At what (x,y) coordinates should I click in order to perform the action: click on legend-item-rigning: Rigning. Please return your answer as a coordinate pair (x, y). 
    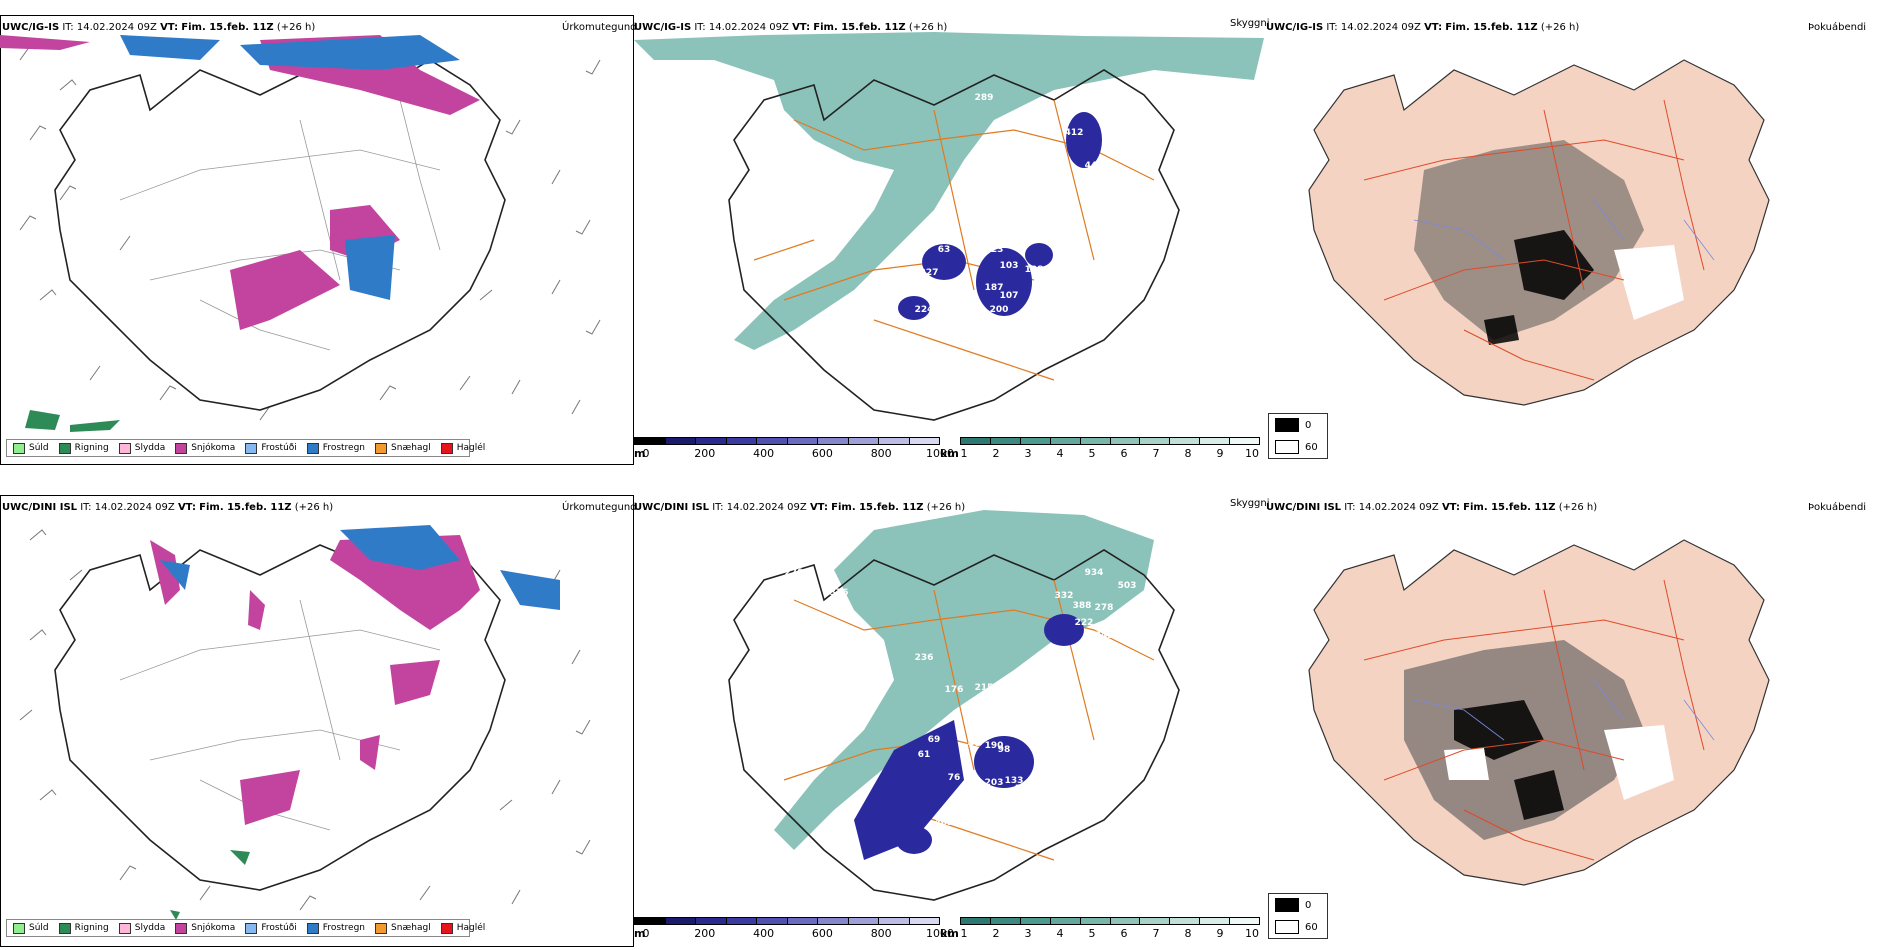
    Looking at the image, I should click on (83, 448).